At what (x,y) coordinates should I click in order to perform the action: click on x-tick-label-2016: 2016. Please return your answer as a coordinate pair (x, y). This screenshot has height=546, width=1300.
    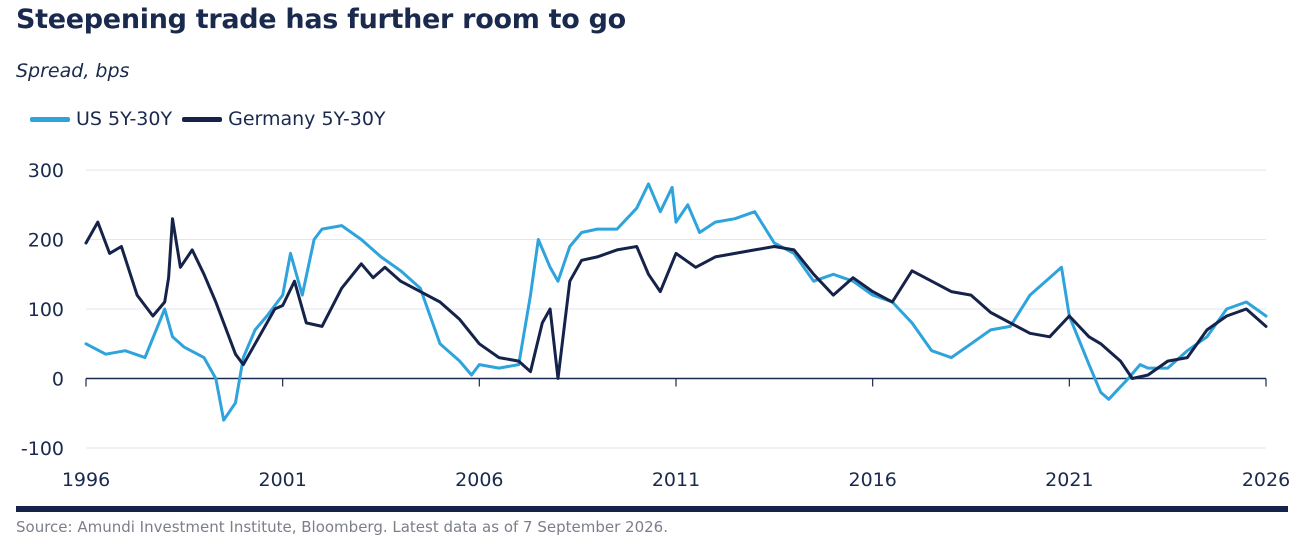
    Looking at the image, I should click on (872, 480).